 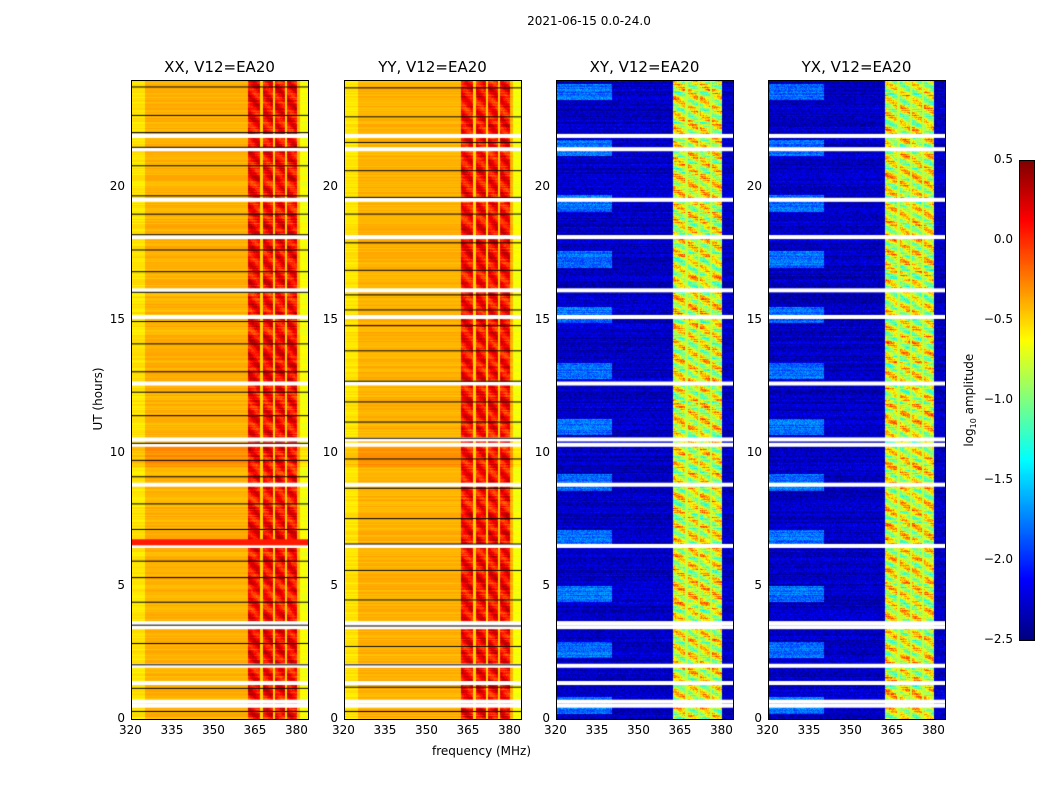 I want to click on panel-title: YY, V12=EA20, so click(x=432, y=67).